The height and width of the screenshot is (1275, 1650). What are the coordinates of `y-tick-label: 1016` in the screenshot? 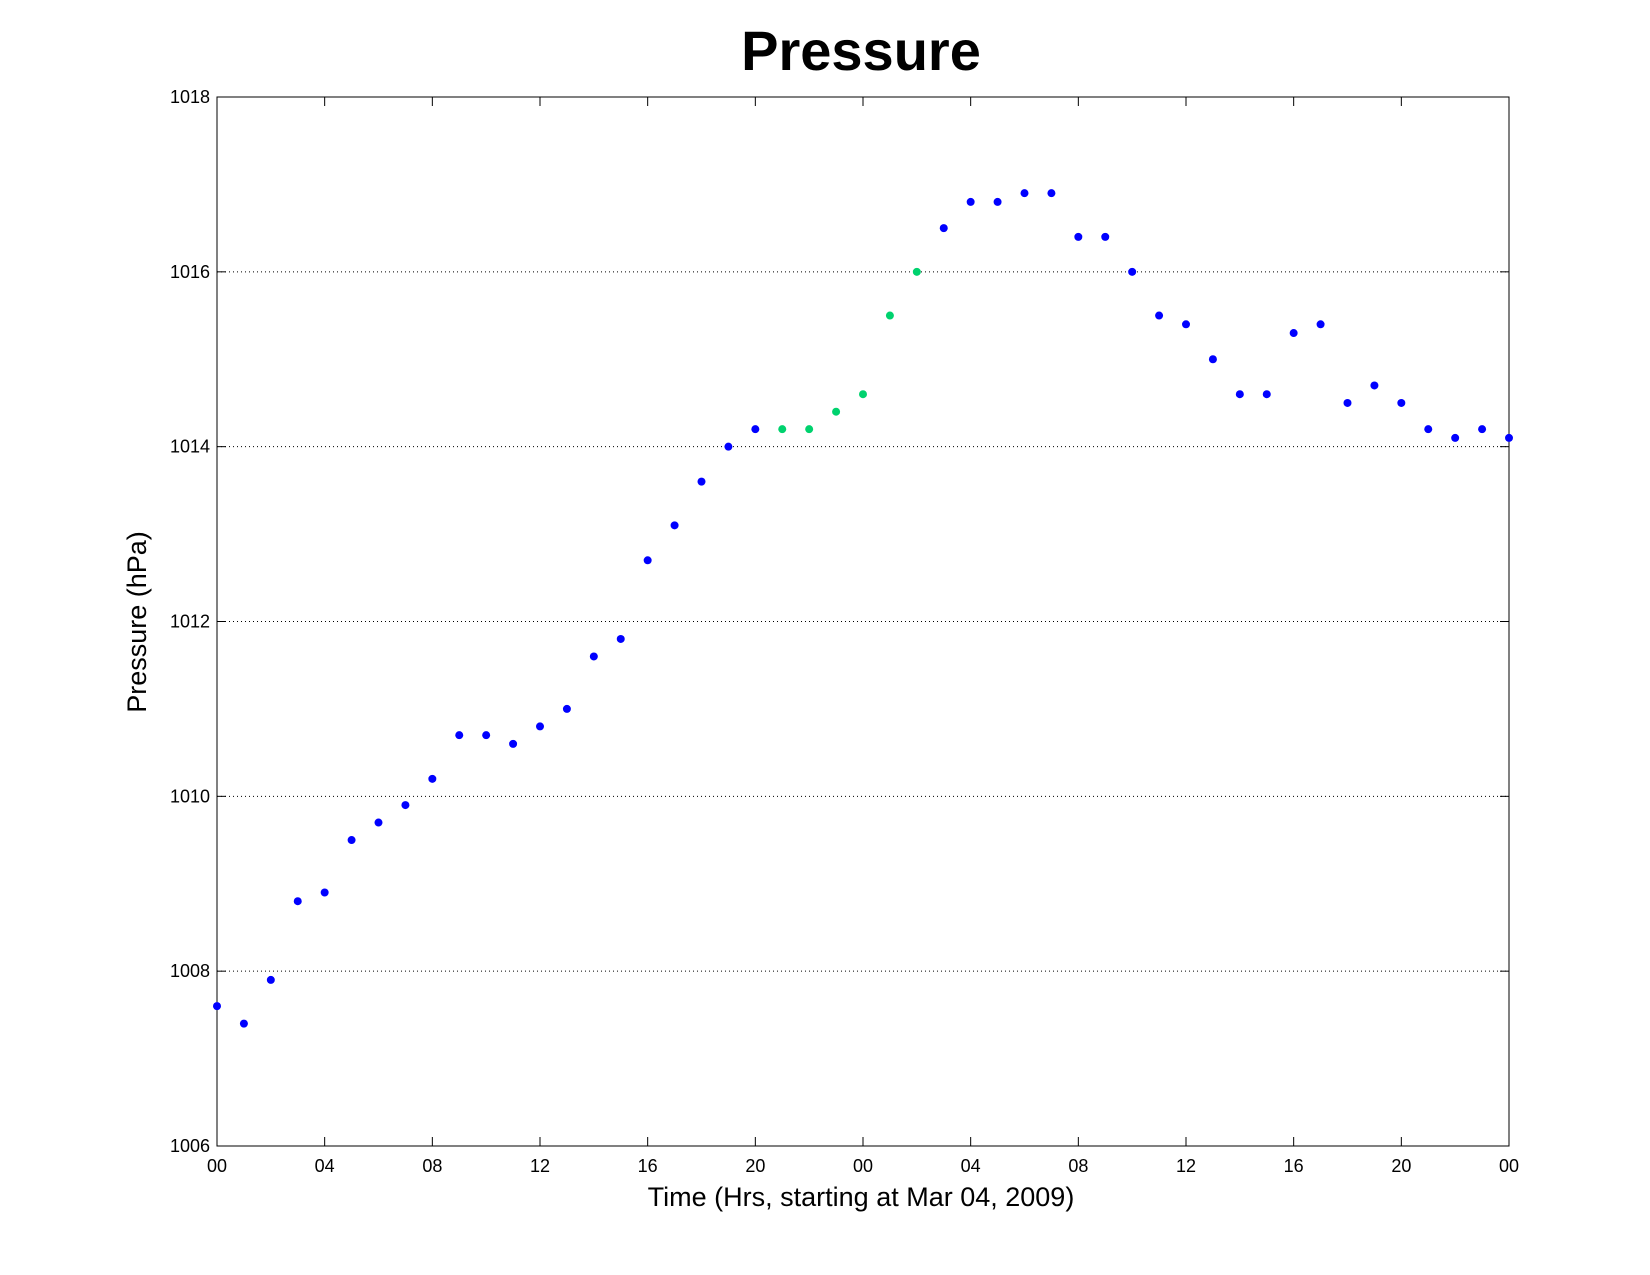 It's located at (190, 272).